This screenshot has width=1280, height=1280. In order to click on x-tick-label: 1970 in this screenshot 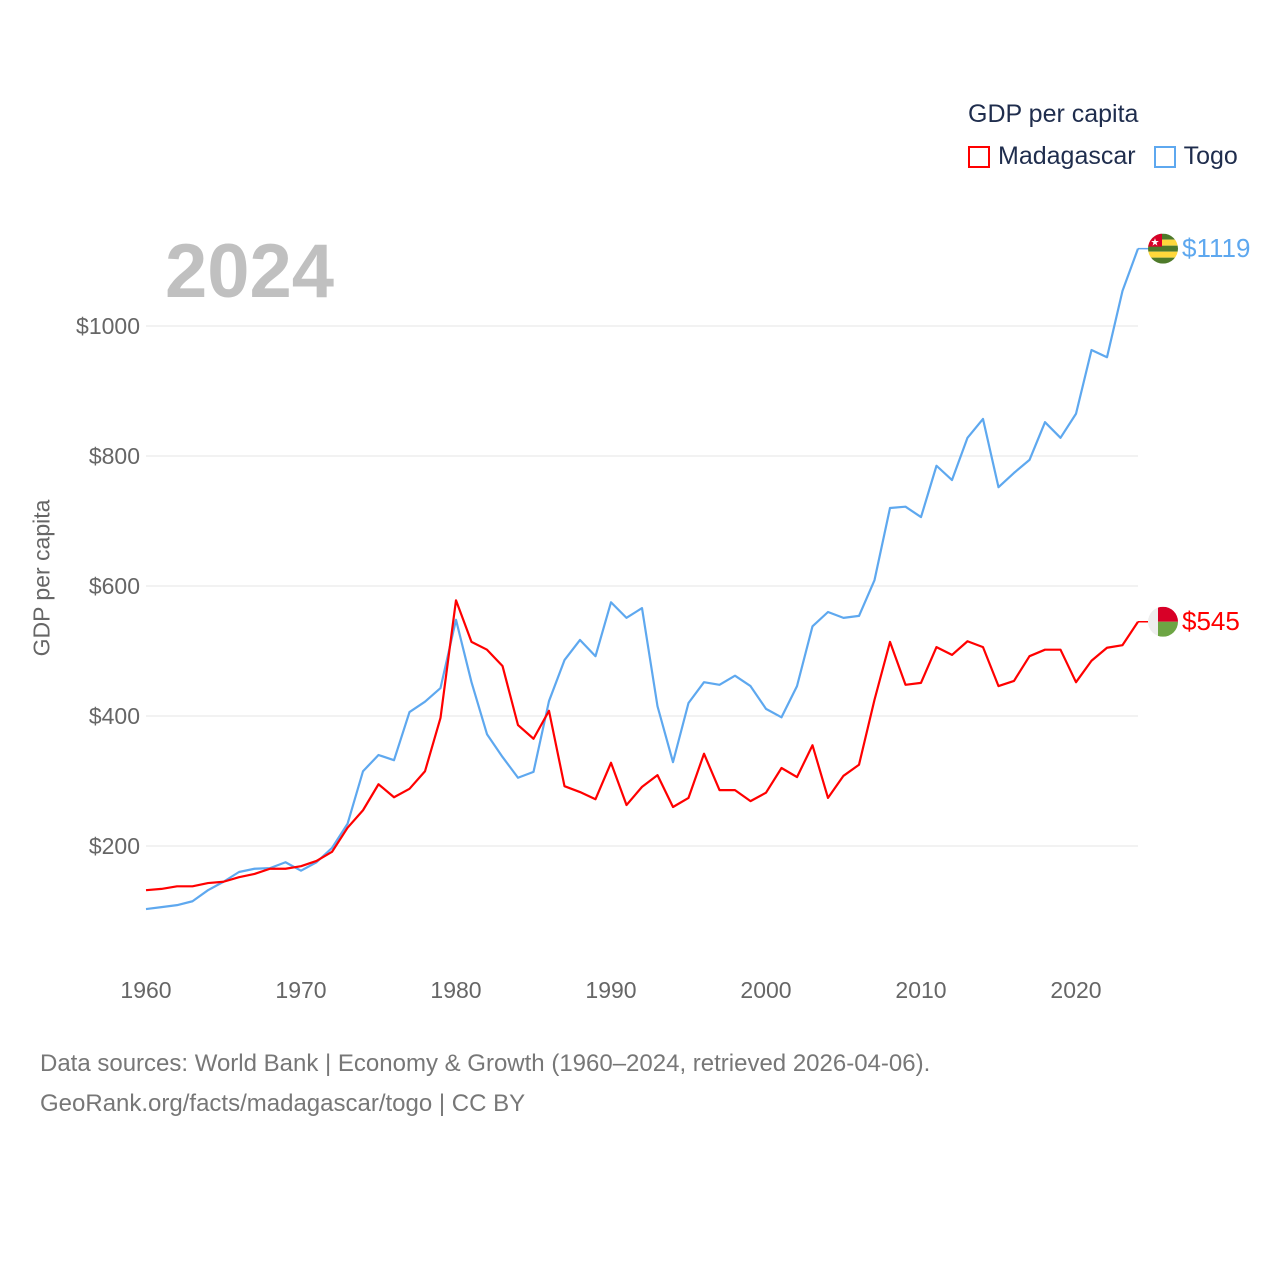, I will do `click(300, 990)`.